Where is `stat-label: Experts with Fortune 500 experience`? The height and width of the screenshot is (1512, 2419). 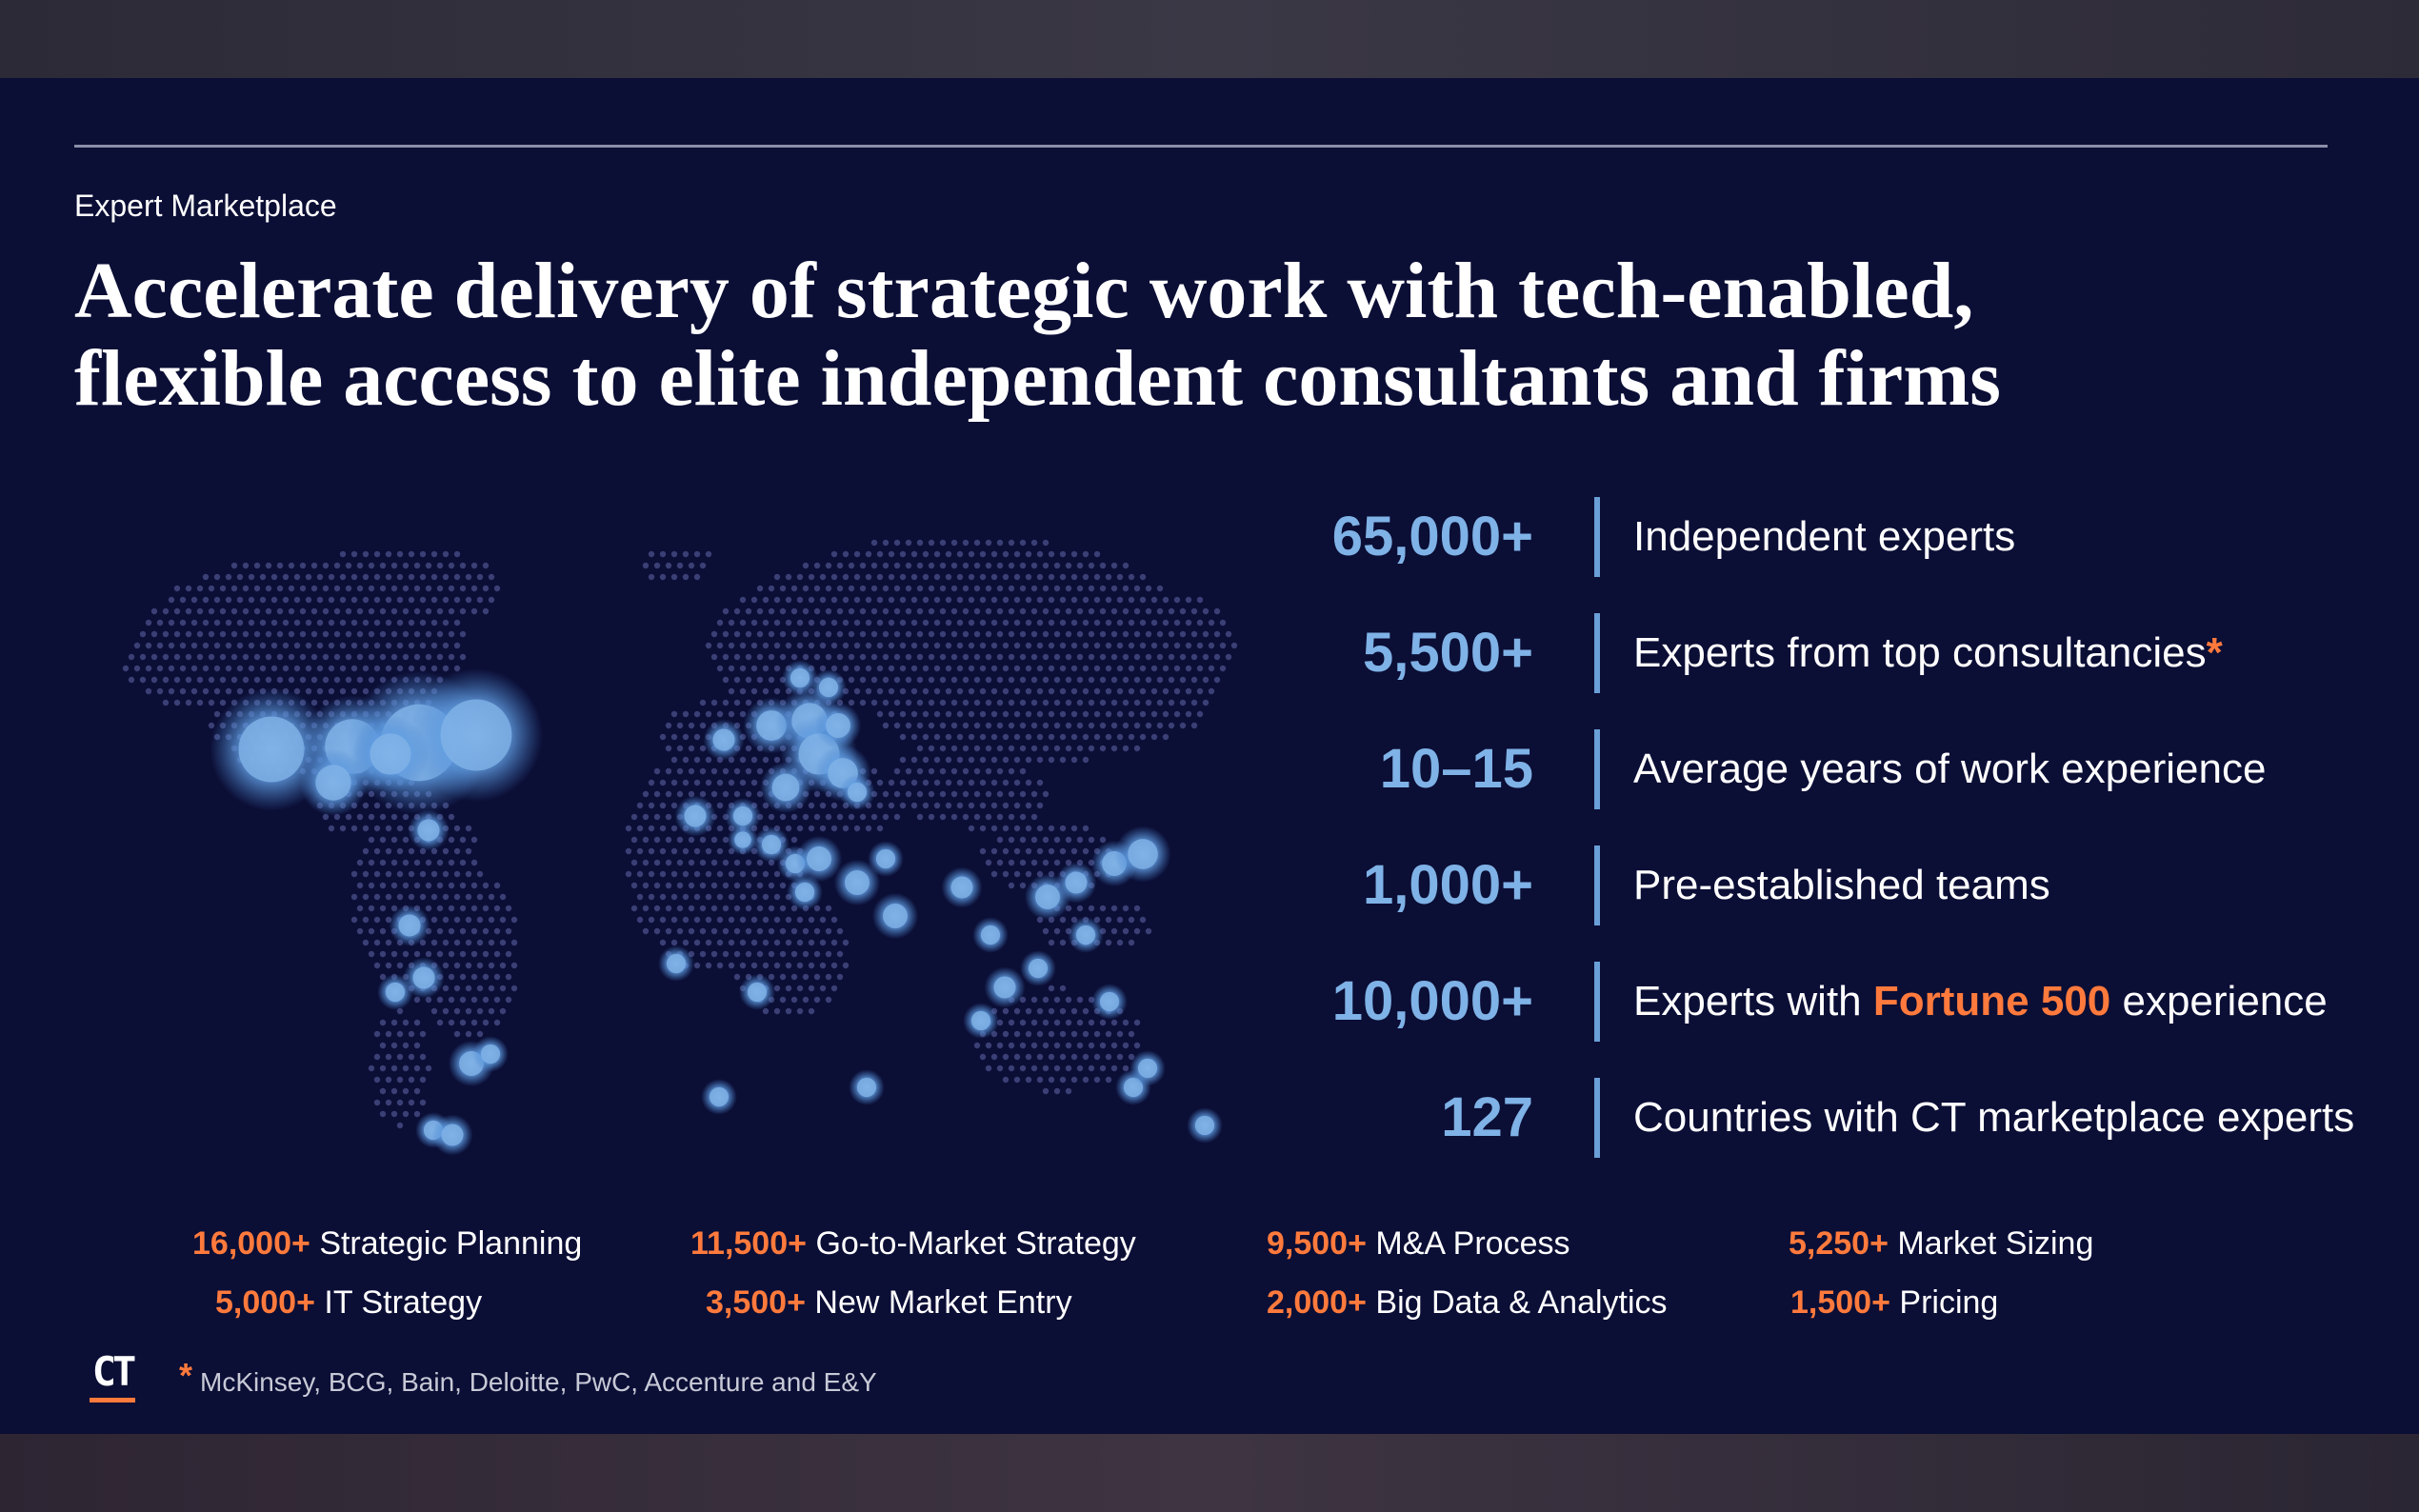
stat-label: Experts with Fortune 500 experience is located at coordinates (1980, 1001).